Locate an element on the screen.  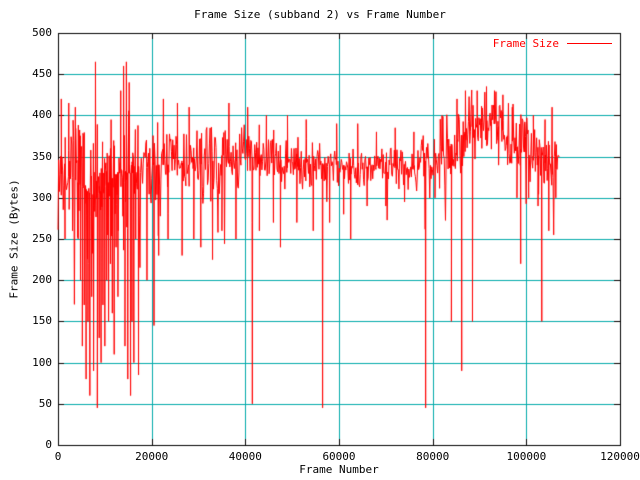
x-tick-label: 120000 is located at coordinates (620, 456).